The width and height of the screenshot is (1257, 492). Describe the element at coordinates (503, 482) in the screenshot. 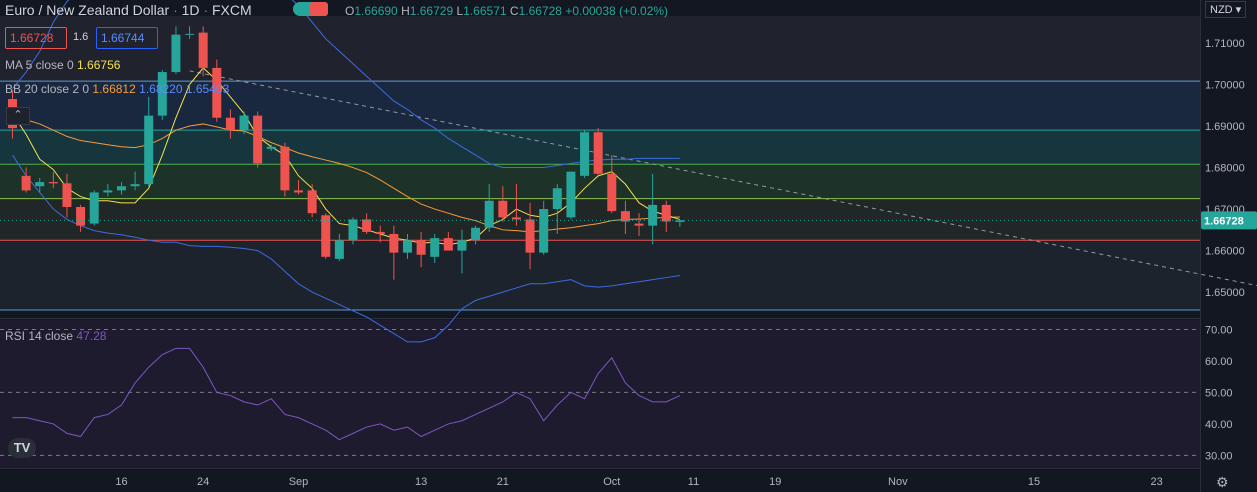

I see `time-tick-label: 21` at that location.